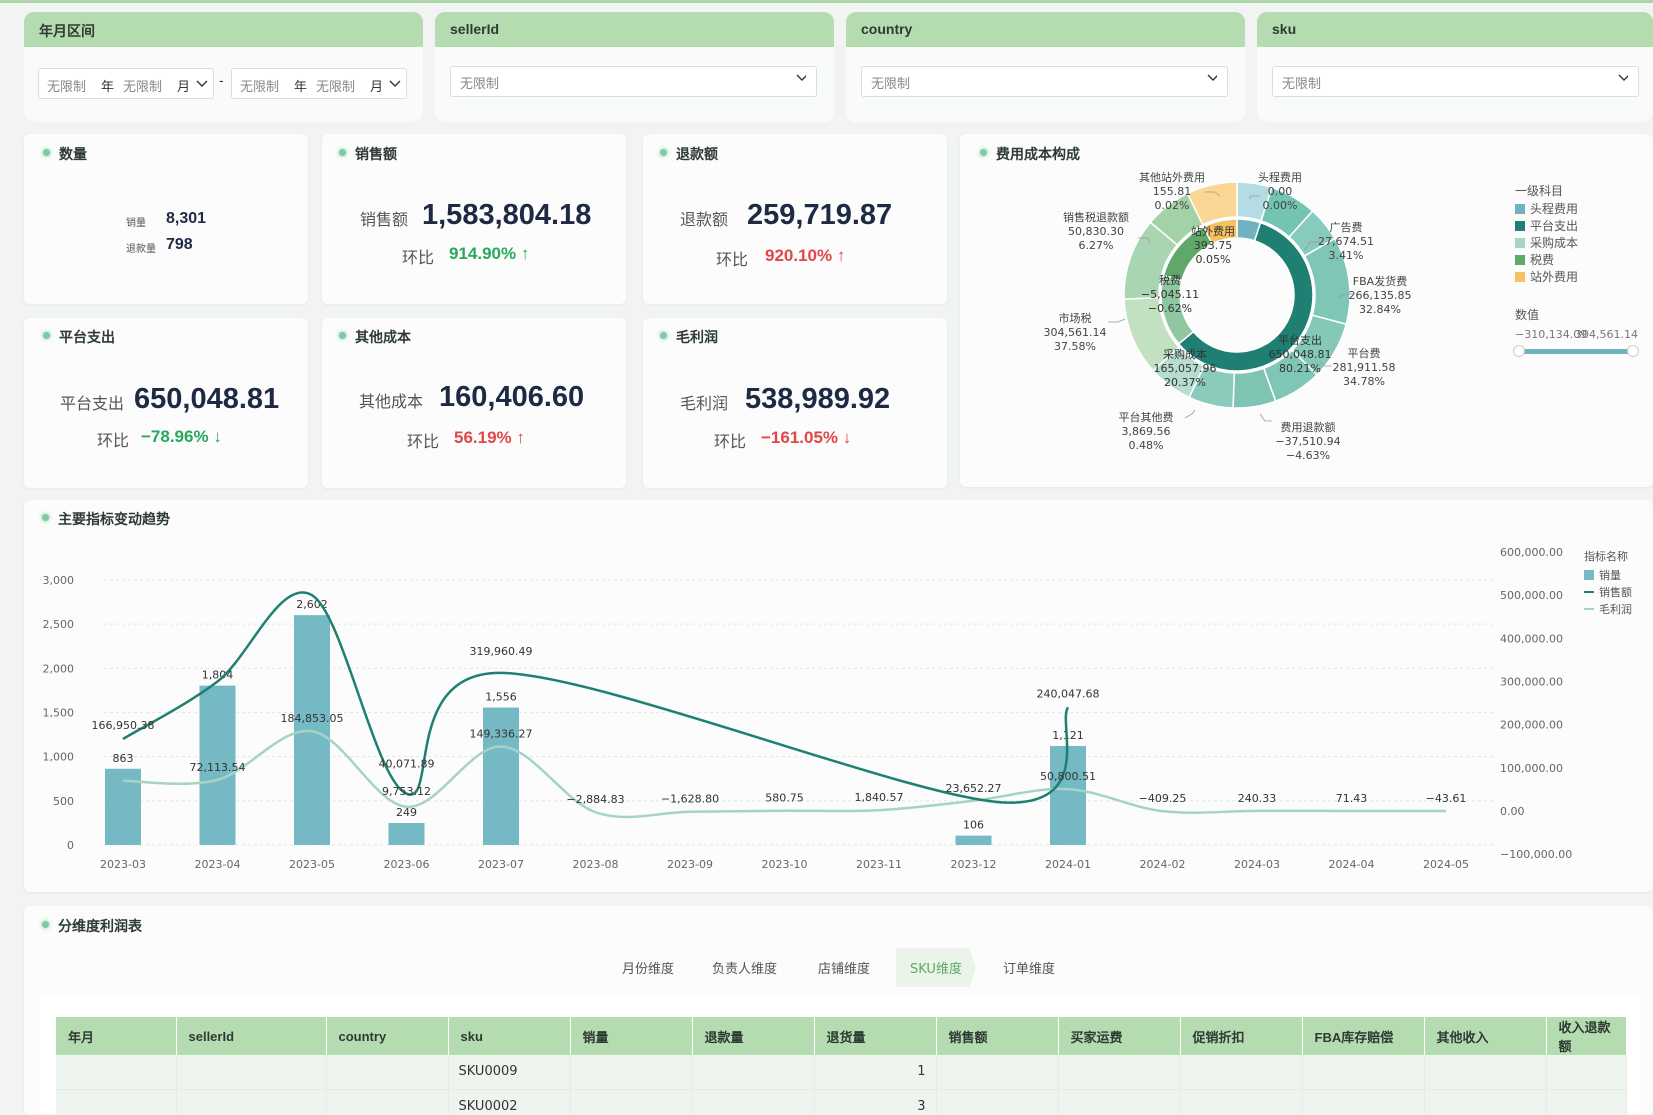 This screenshot has width=1653, height=1115. What do you see at coordinates (1146, 431) in the screenshot?
I see `label-platform-other: 3,869.56` at bounding box center [1146, 431].